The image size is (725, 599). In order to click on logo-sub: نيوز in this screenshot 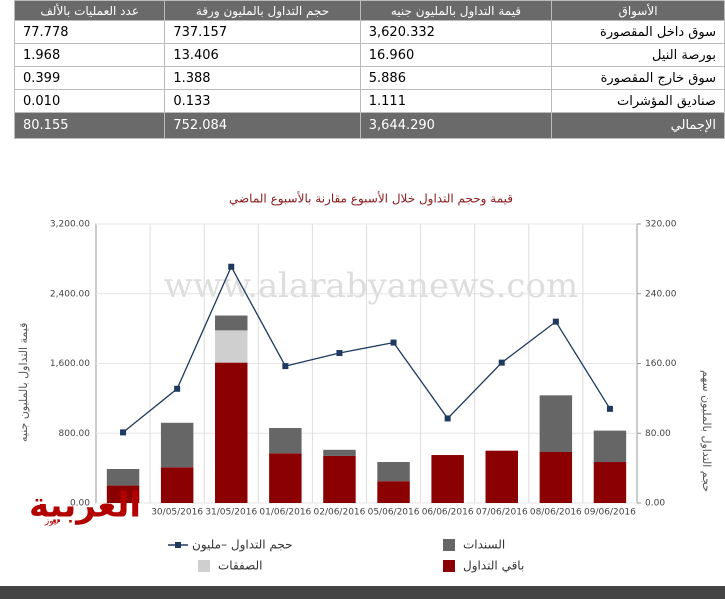, I will do `click(51, 522)`.